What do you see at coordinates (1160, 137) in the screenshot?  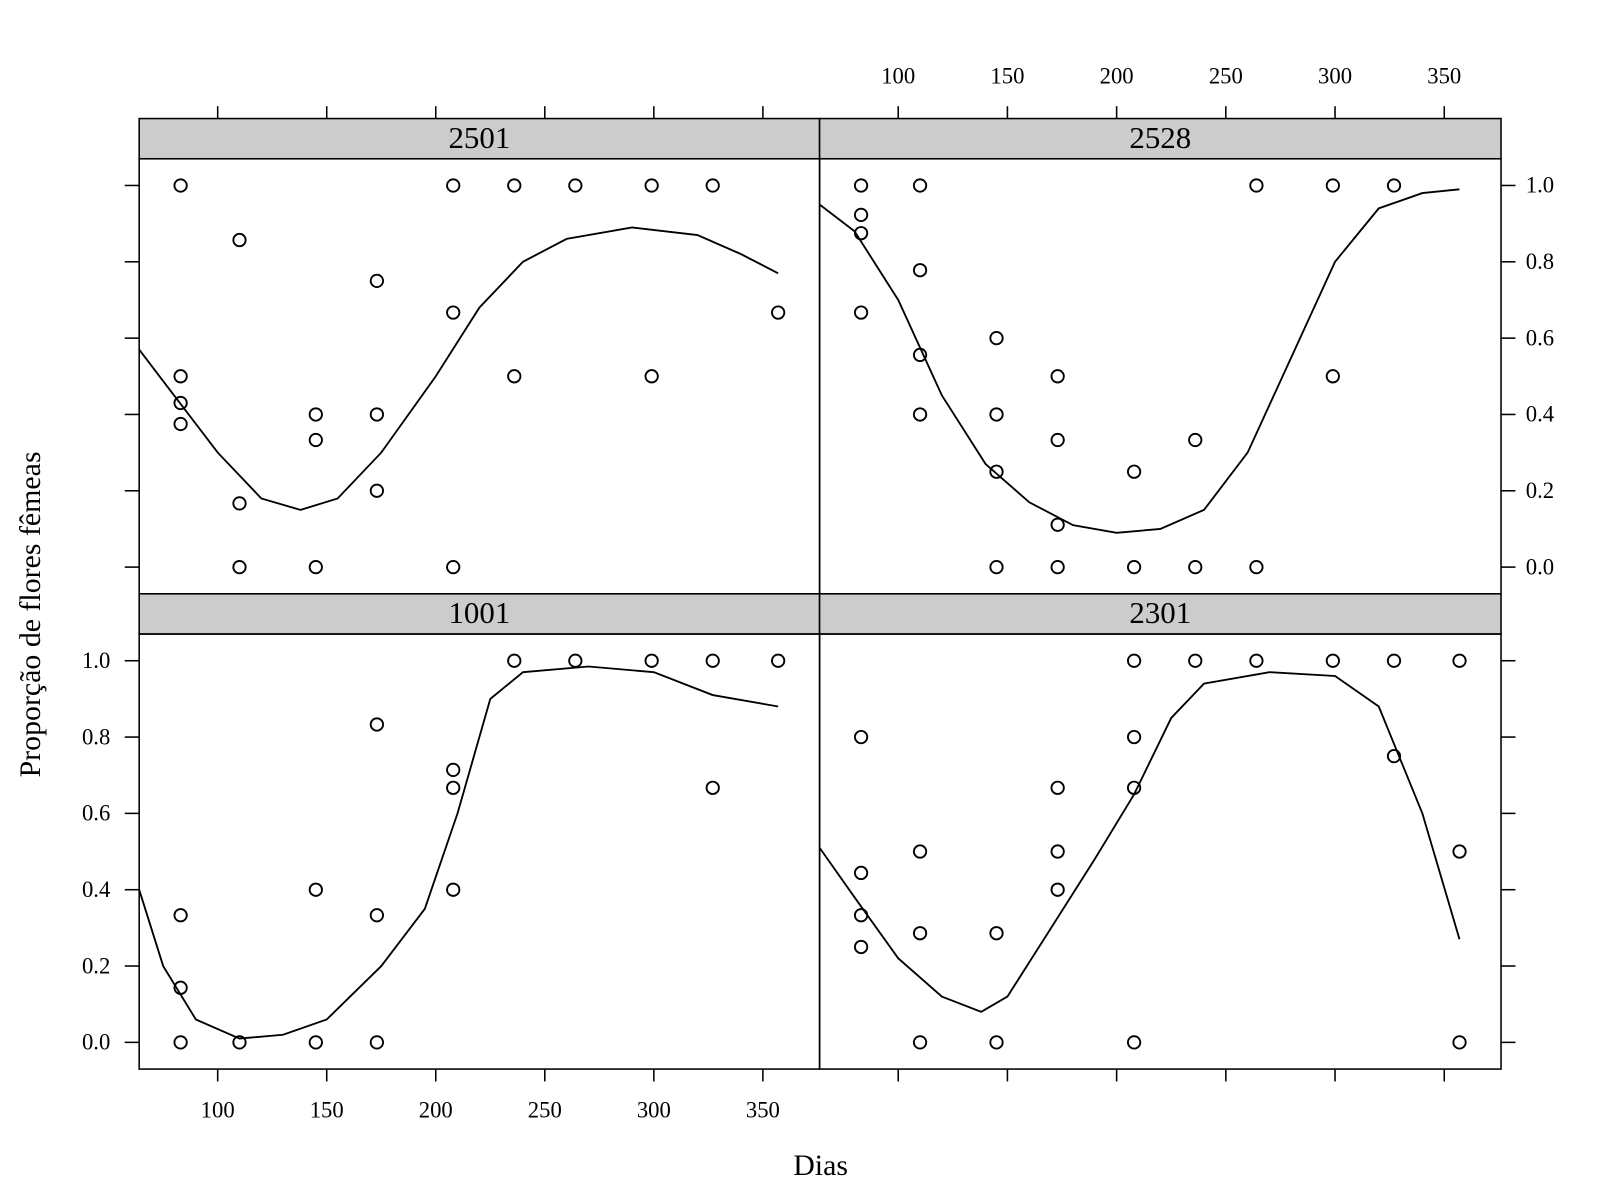 I see `panel-title: 2528` at bounding box center [1160, 137].